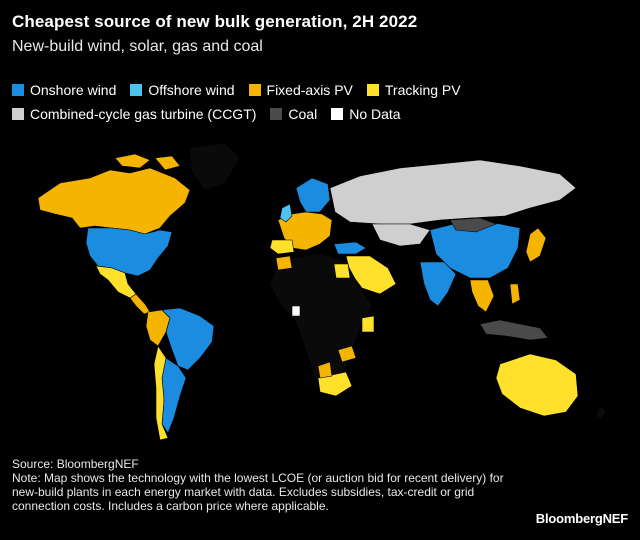 Image resolution: width=640 pixels, height=540 pixels. I want to click on legend-label: Fixed-axis PV, so click(309, 90).